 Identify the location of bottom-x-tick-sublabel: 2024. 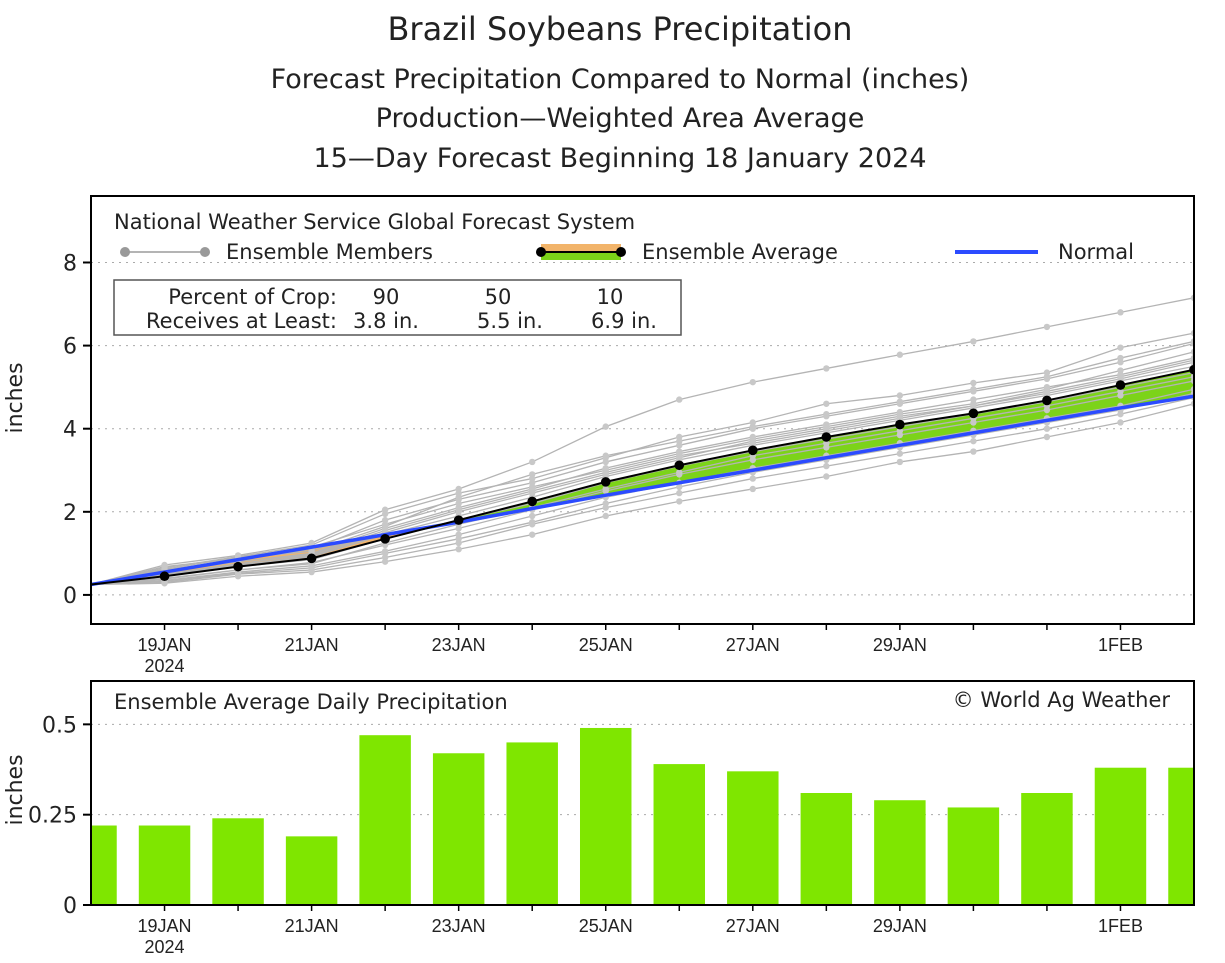
(165, 947).